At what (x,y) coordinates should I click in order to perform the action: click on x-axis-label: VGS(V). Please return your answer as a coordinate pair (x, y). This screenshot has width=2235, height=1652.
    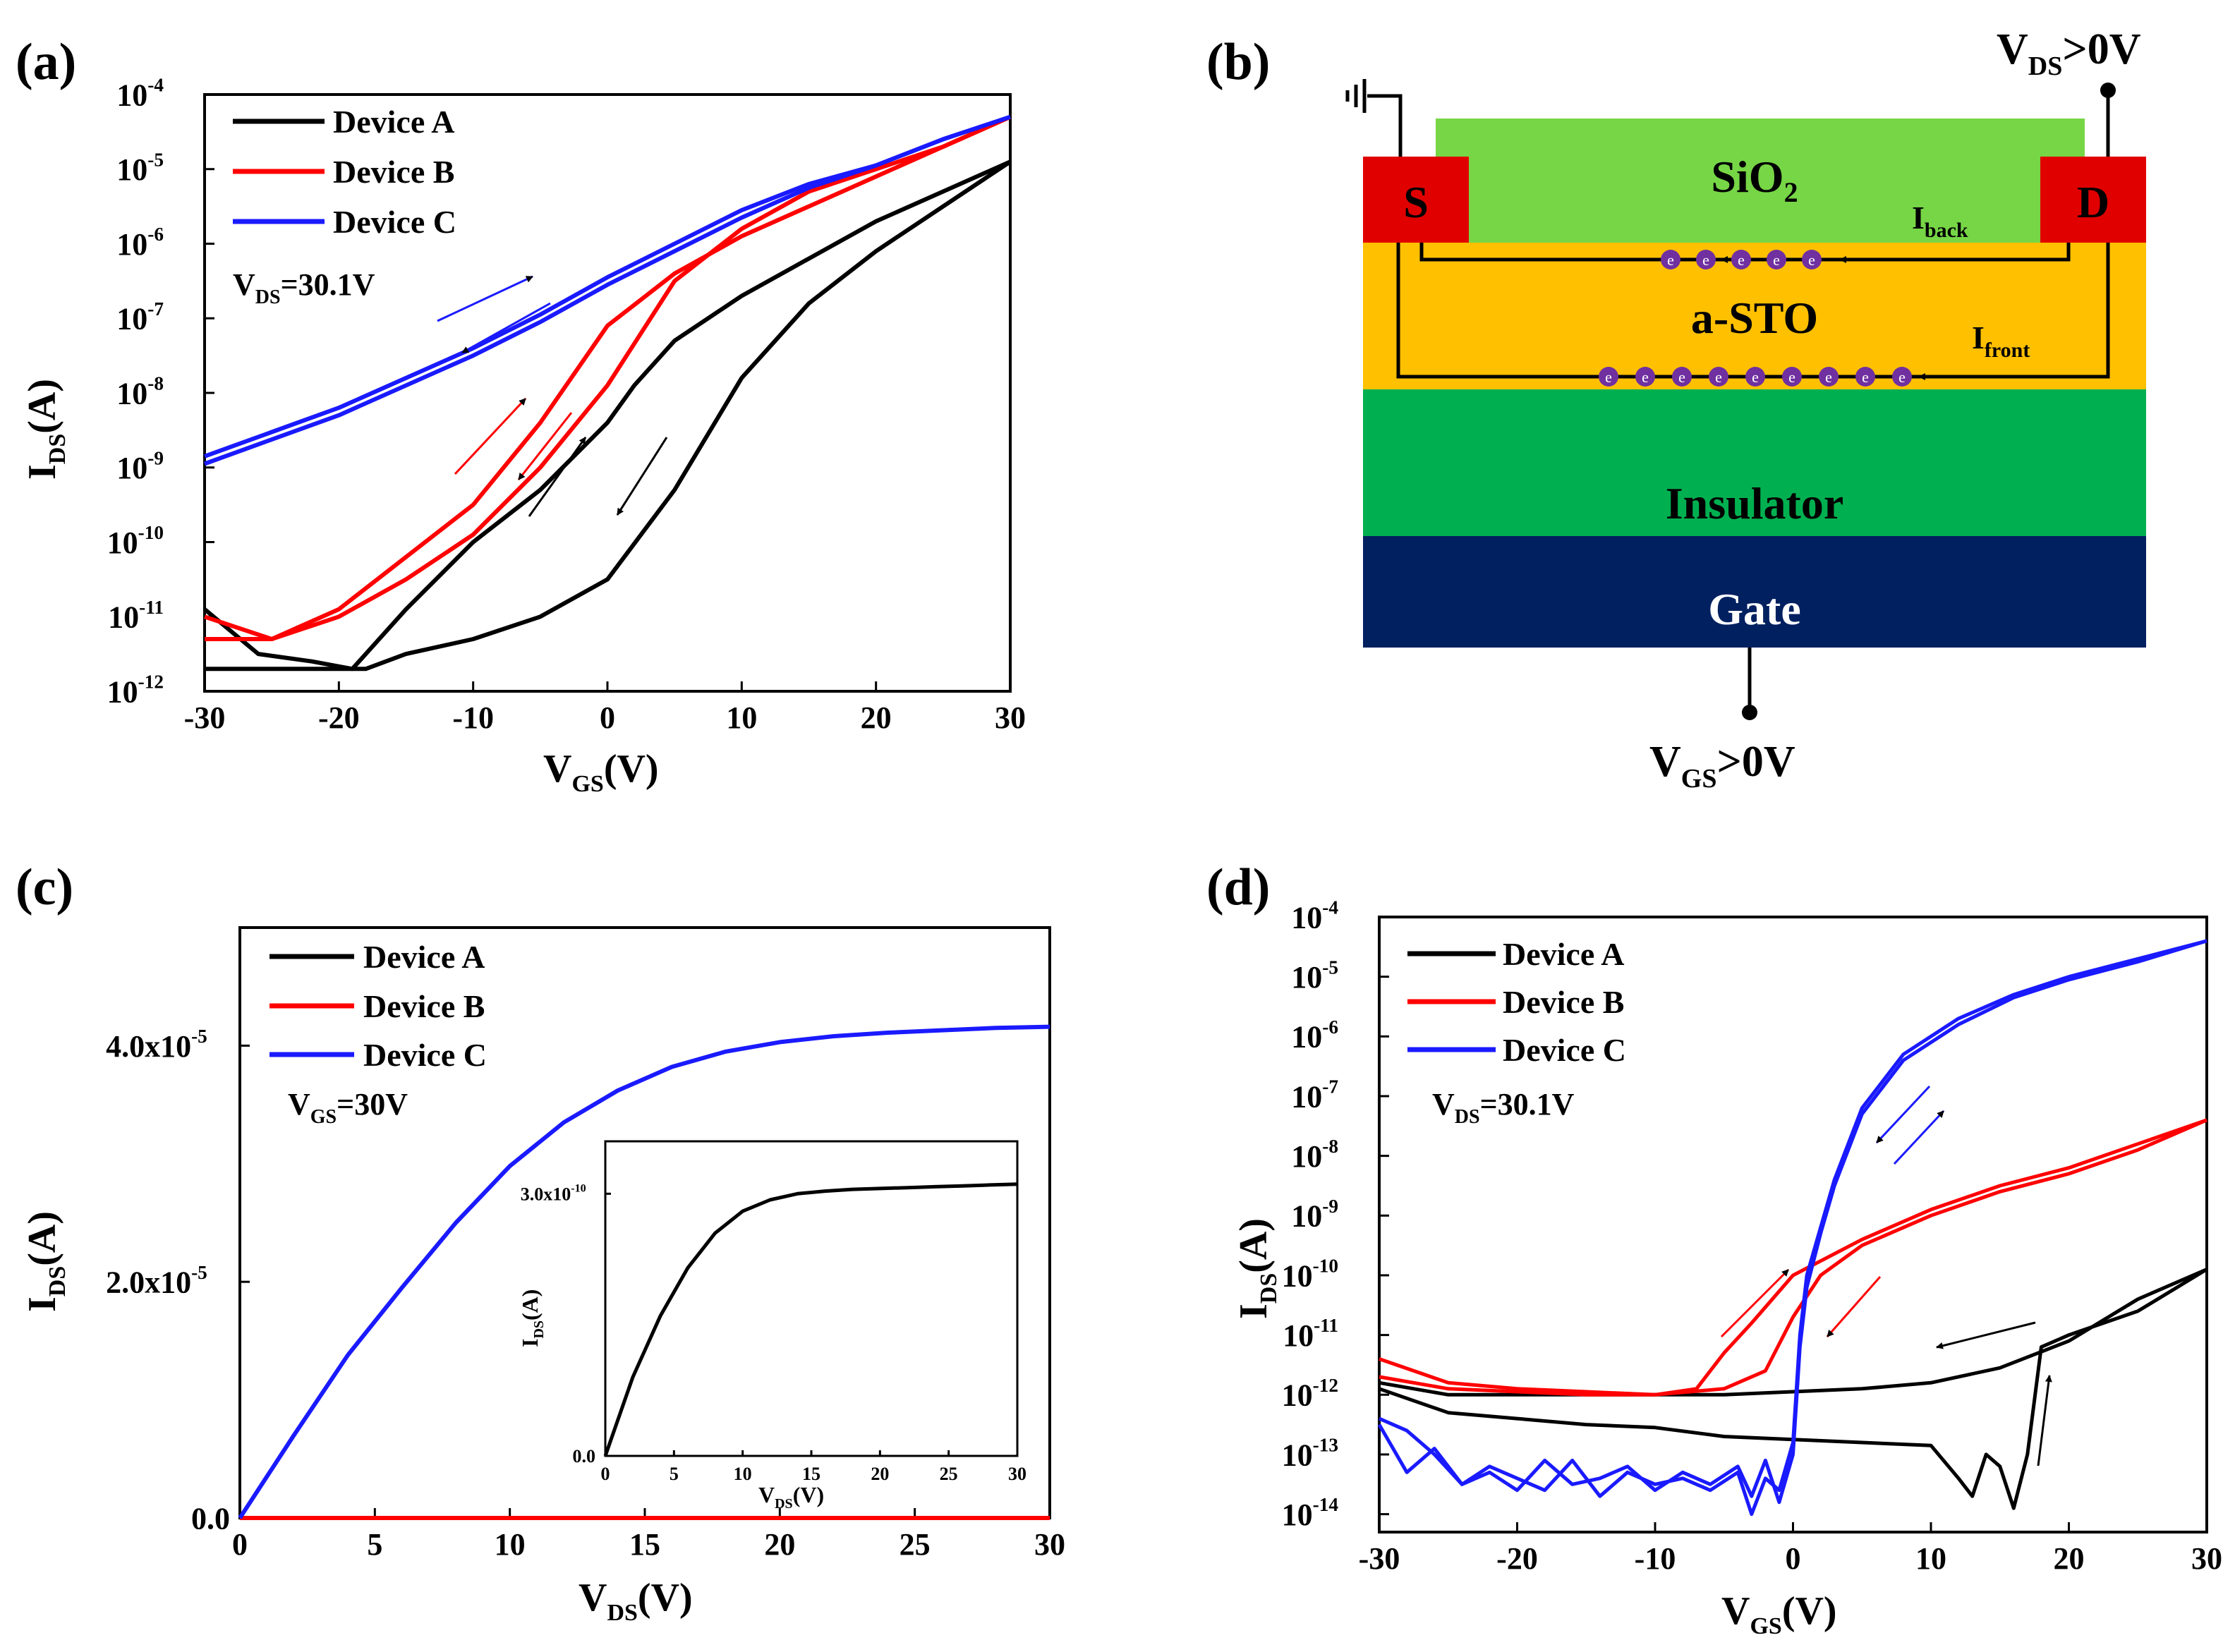
    Looking at the image, I should click on (1779, 1614).